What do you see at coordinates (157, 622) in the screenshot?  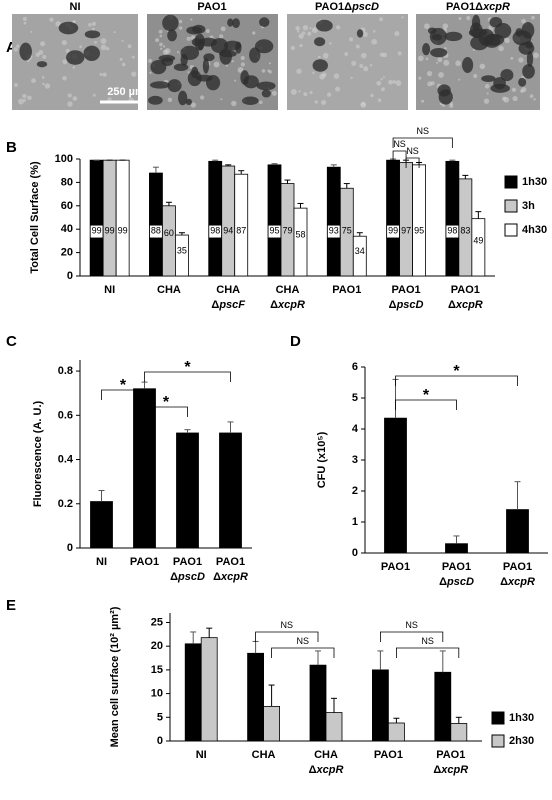 I see `y-tick-label: 25` at bounding box center [157, 622].